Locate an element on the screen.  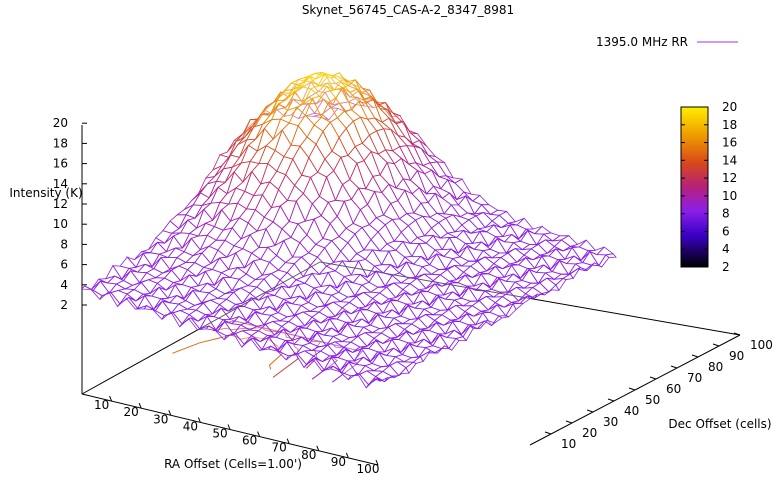
legend-label: 1395.0 MHz RR is located at coordinates (642, 42).